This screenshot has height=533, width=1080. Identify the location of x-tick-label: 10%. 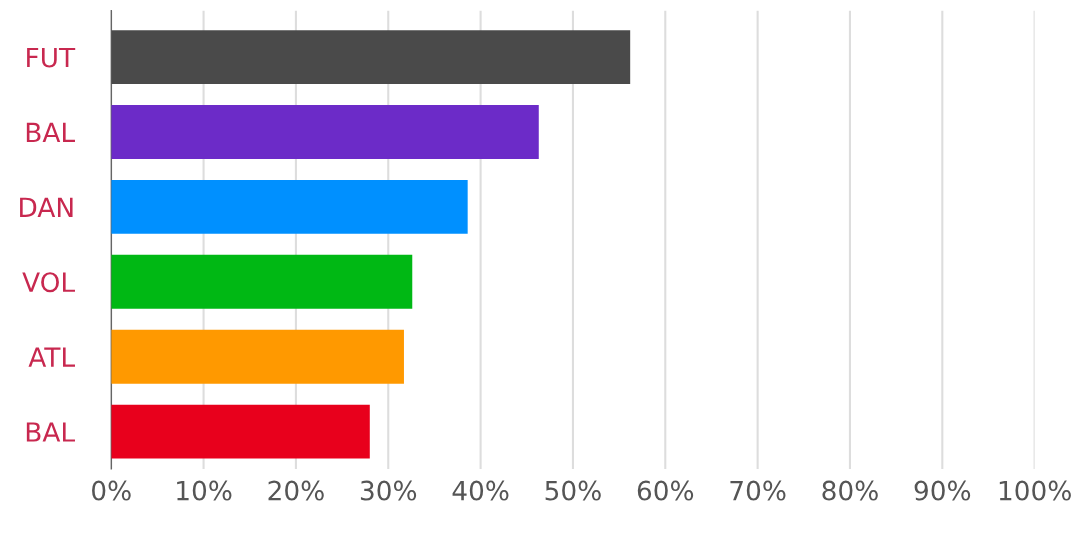
(204, 490).